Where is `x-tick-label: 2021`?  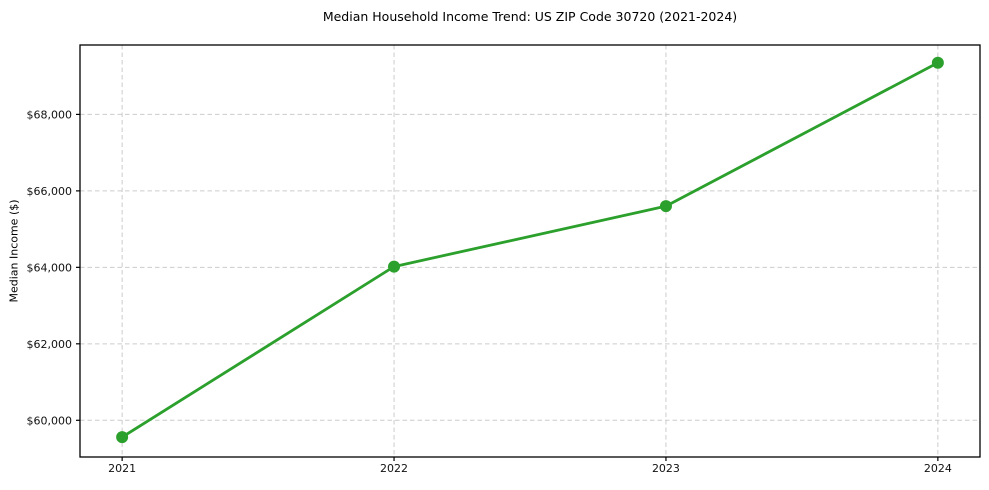 x-tick-label: 2021 is located at coordinates (122, 468).